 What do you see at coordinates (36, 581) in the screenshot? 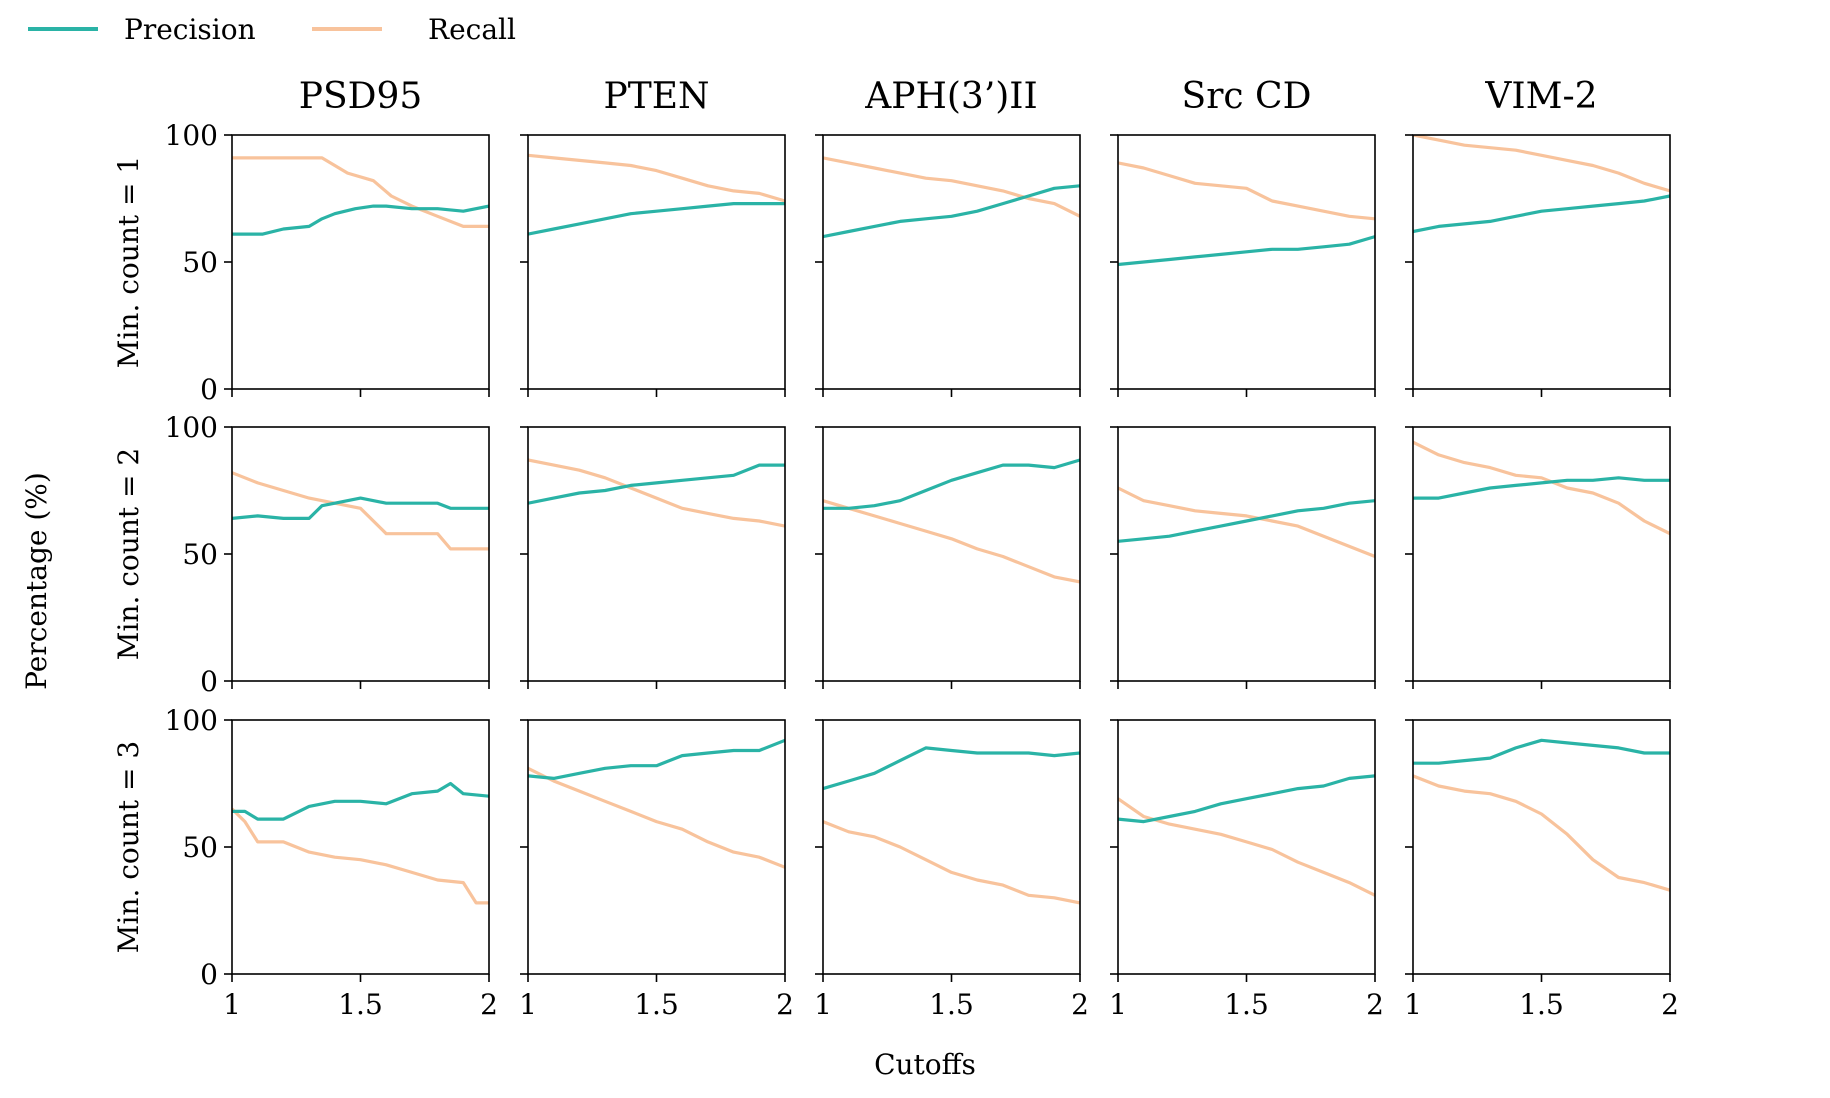
I see `y-axis-label: Percentage (%)` at bounding box center [36, 581].